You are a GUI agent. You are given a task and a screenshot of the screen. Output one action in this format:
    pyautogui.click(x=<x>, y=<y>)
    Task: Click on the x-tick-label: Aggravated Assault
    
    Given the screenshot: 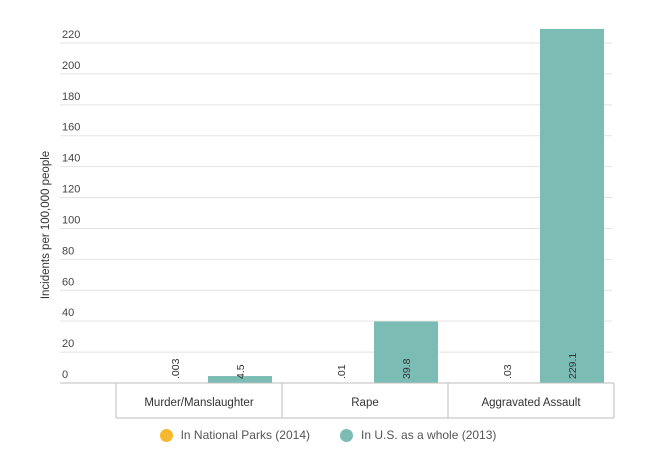 What is the action you would take?
    pyautogui.click(x=531, y=403)
    